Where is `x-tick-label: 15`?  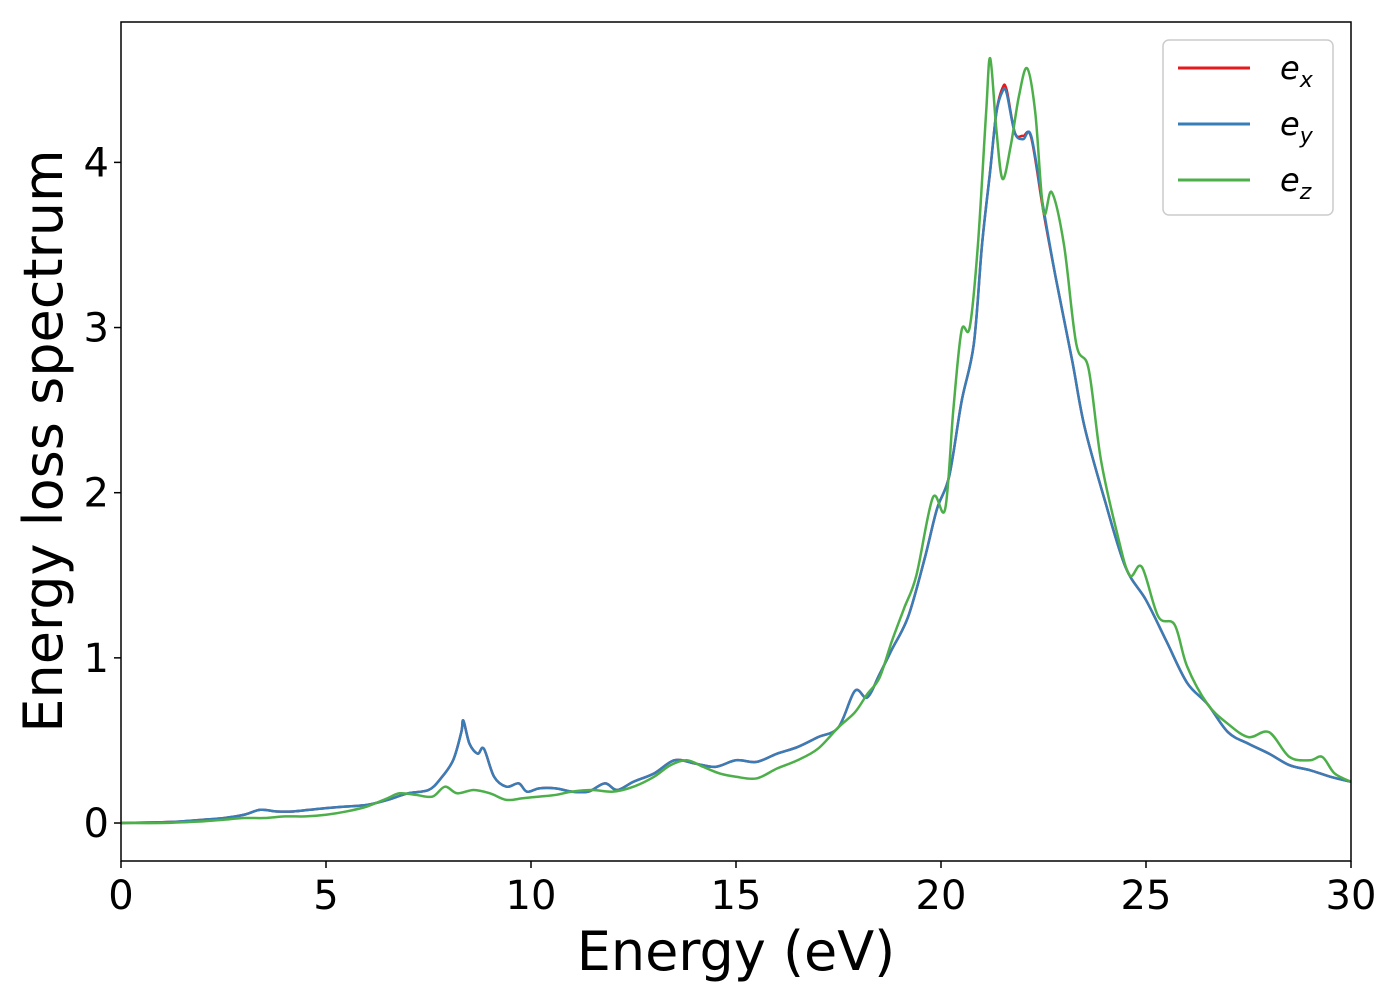 x-tick-label: 15 is located at coordinates (736, 896).